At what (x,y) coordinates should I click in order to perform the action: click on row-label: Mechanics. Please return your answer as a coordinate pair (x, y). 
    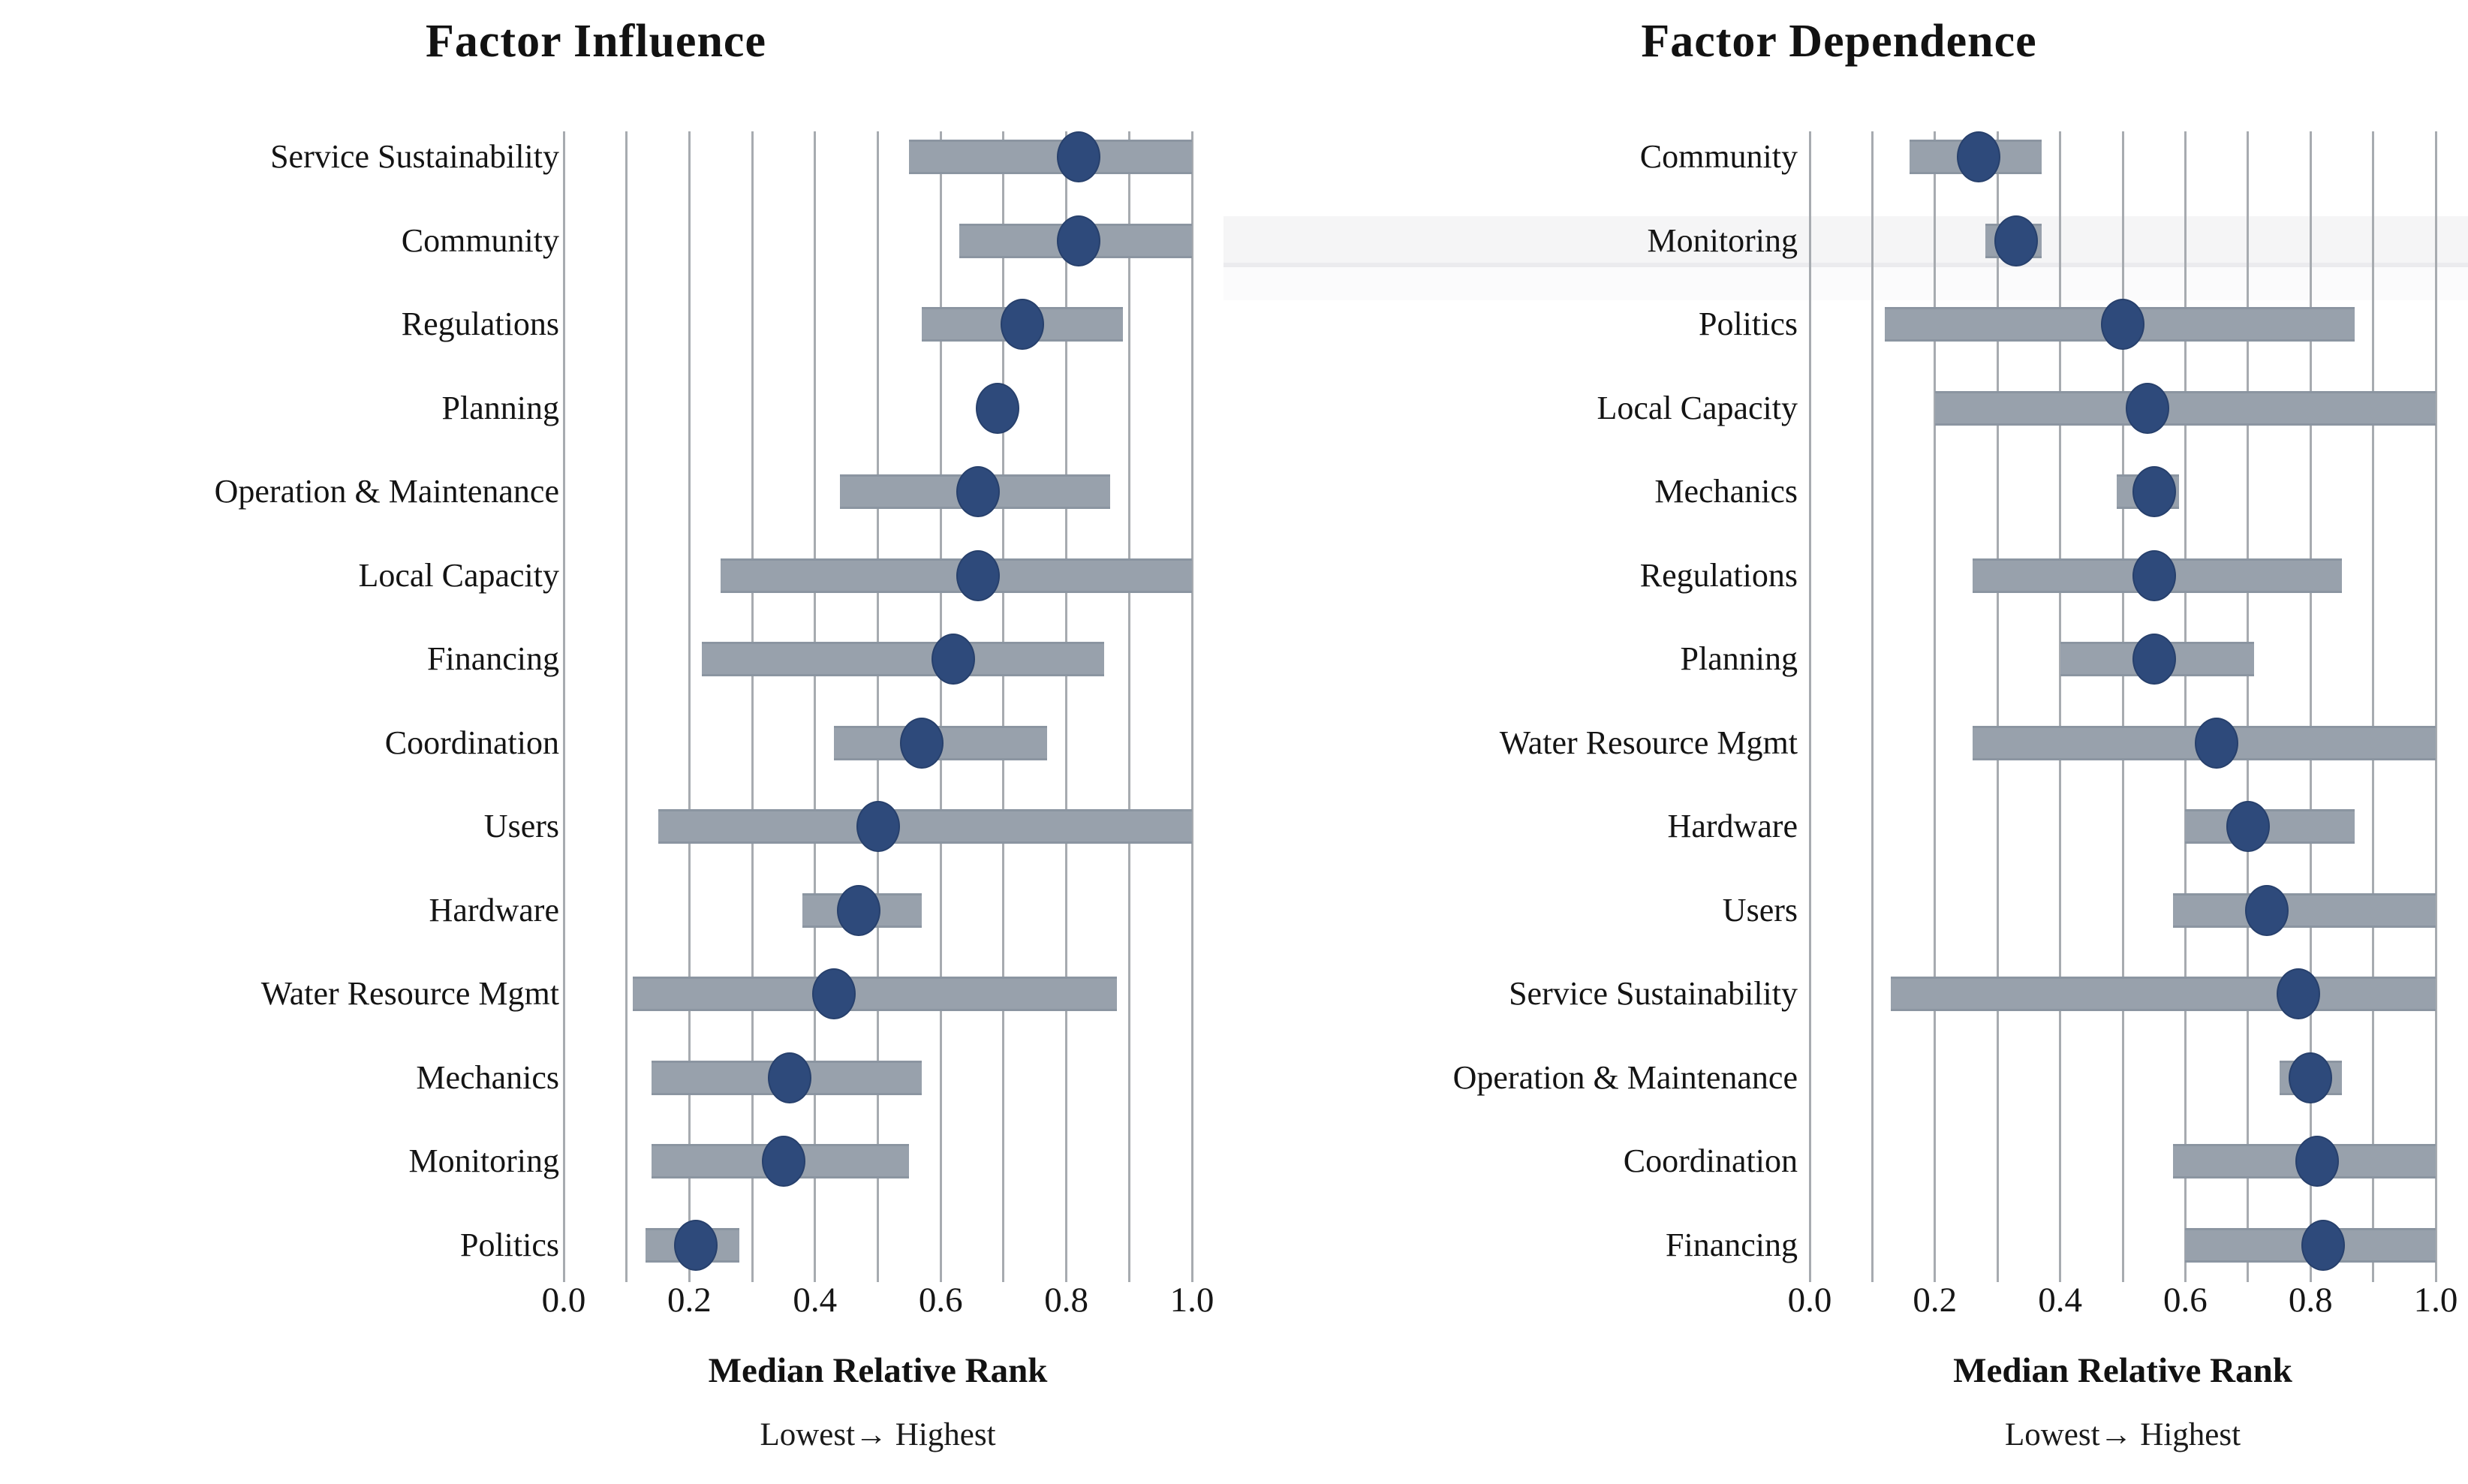
    Looking at the image, I should click on (1726, 491).